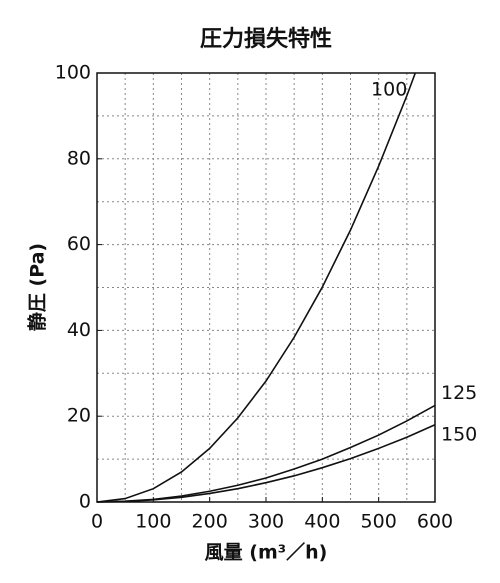  Describe the element at coordinates (85, 502) in the screenshot. I see `y-tick-label: 0` at that location.